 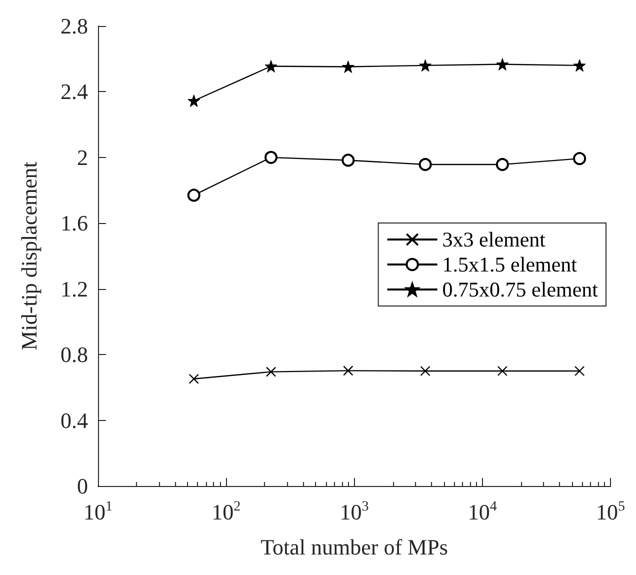 What do you see at coordinates (82, 157) in the screenshot?
I see `y-tick-label: 2` at bounding box center [82, 157].